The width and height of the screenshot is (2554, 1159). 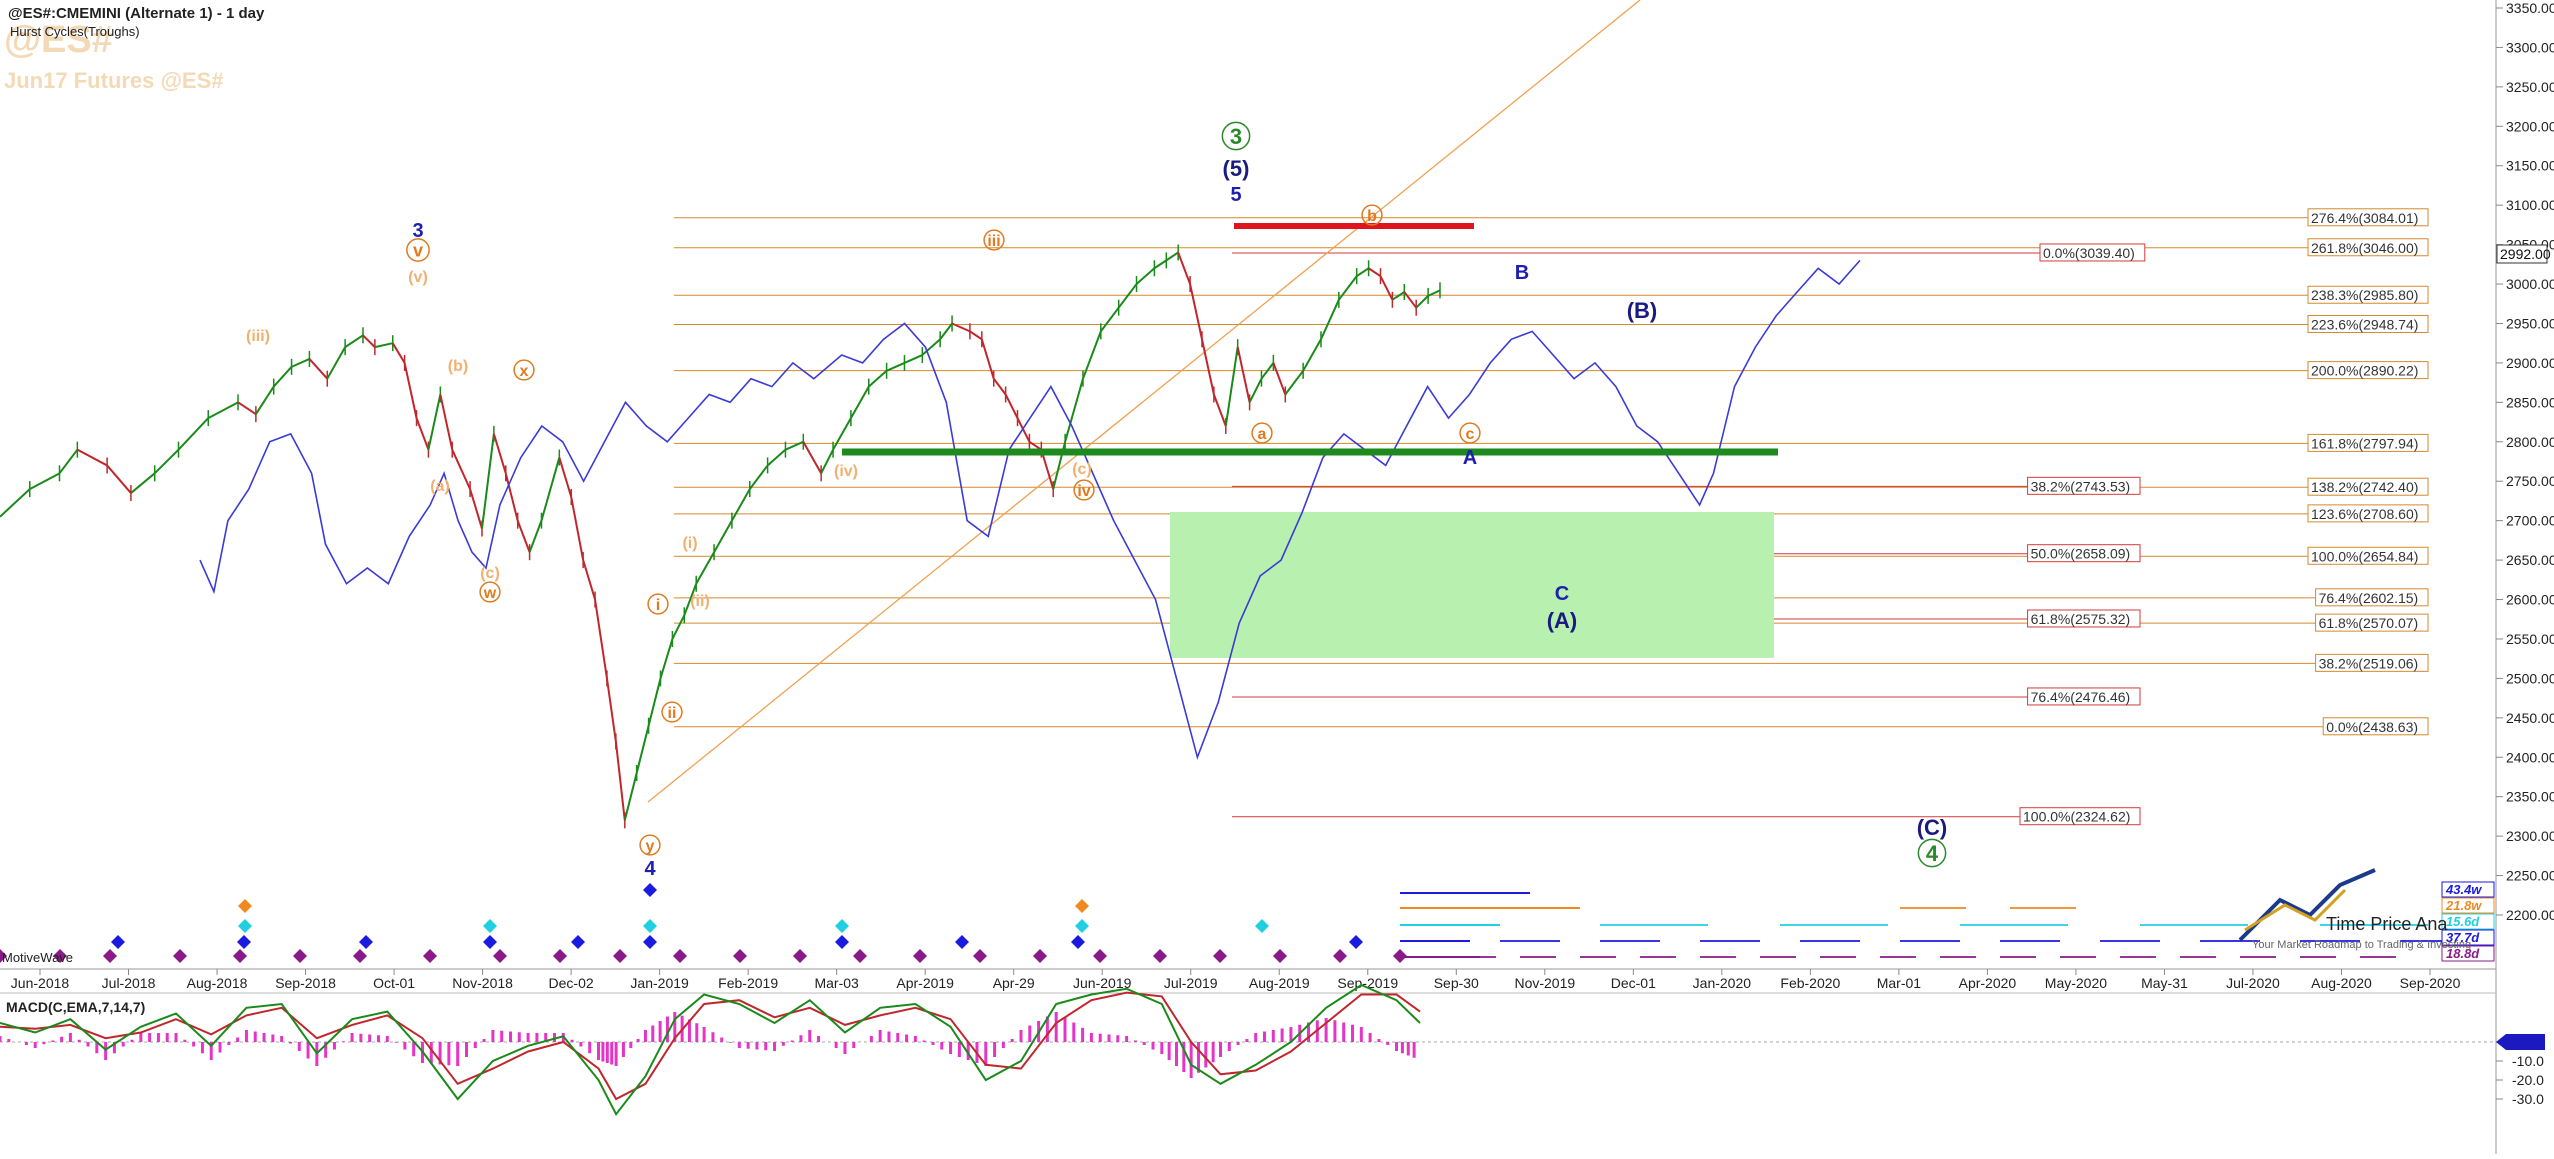 What do you see at coordinates (2369, 598) in the screenshot?
I see `fib-label-right: 76.4%(2602.15)` at bounding box center [2369, 598].